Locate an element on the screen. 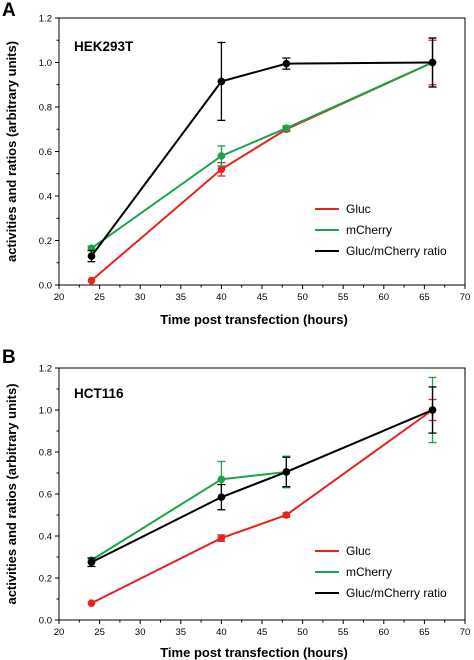 The height and width of the screenshot is (660, 474). panel-letter: B is located at coordinates (9, 357).